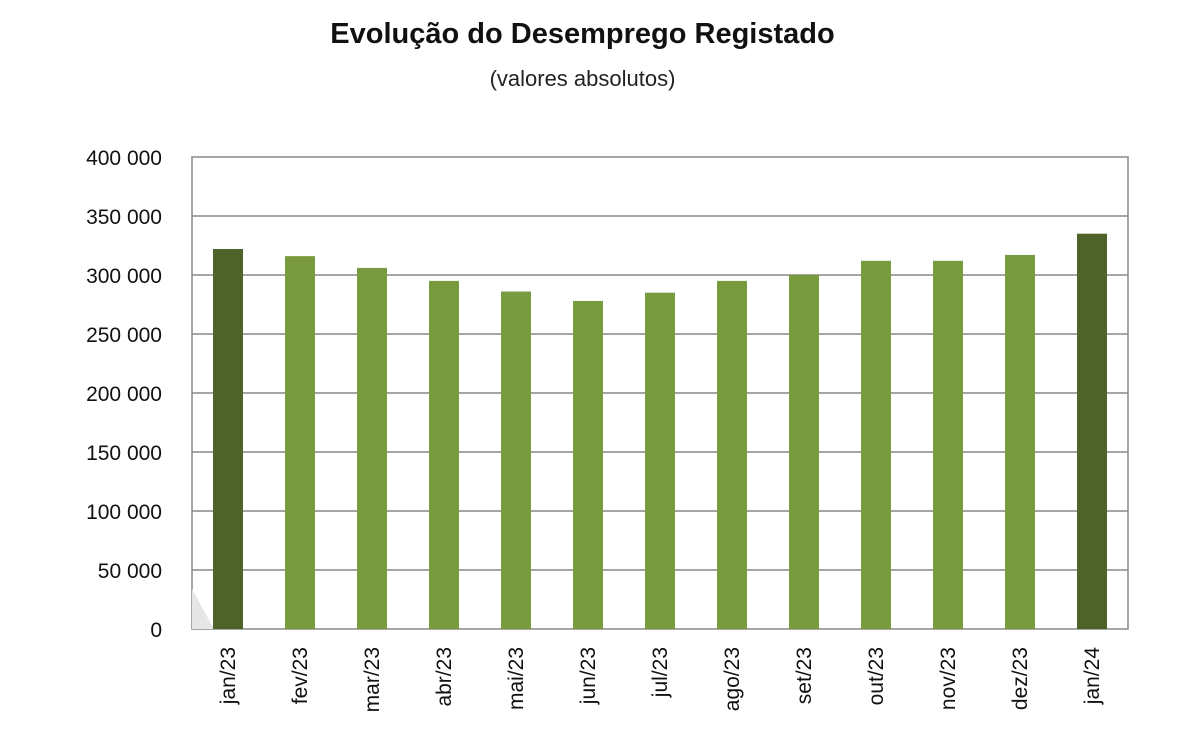 The width and height of the screenshot is (1200, 750). Describe the element at coordinates (228, 676) in the screenshot. I see `x-tick-label: jan/23` at that location.